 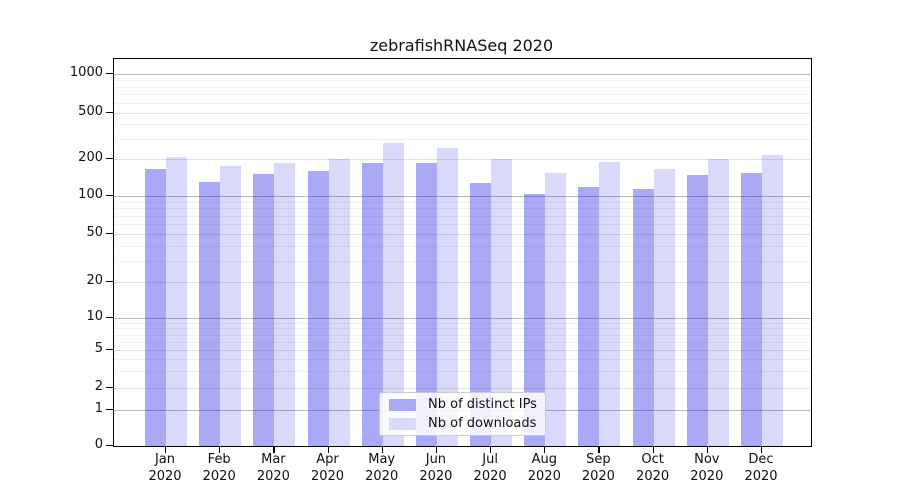 What do you see at coordinates (491, 449) in the screenshot?
I see `x-tick-mark-jul` at bounding box center [491, 449].